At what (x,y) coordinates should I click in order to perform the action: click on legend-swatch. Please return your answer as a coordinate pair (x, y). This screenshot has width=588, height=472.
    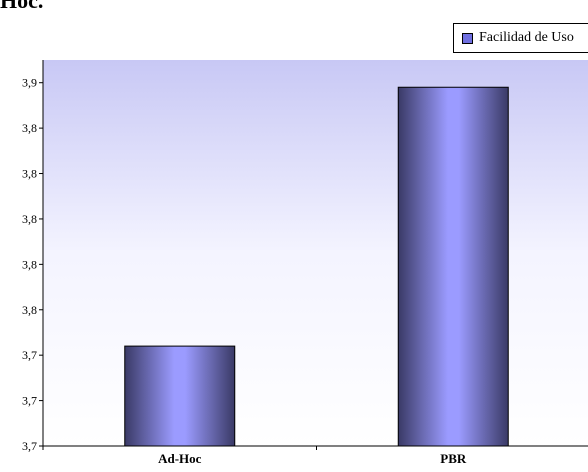
    Looking at the image, I should click on (467, 38).